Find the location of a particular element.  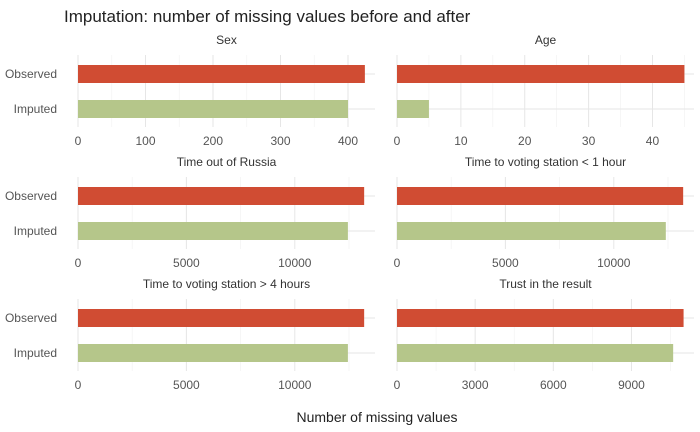

x-tick-label: 9000 is located at coordinates (631, 385).